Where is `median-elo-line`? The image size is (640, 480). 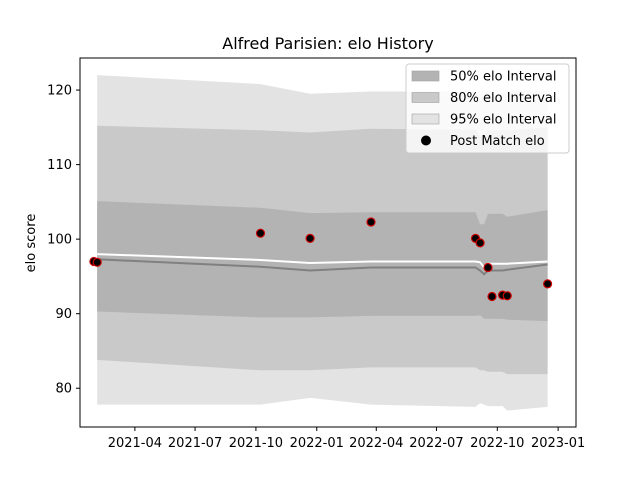
median-elo-line is located at coordinates (322, 267).